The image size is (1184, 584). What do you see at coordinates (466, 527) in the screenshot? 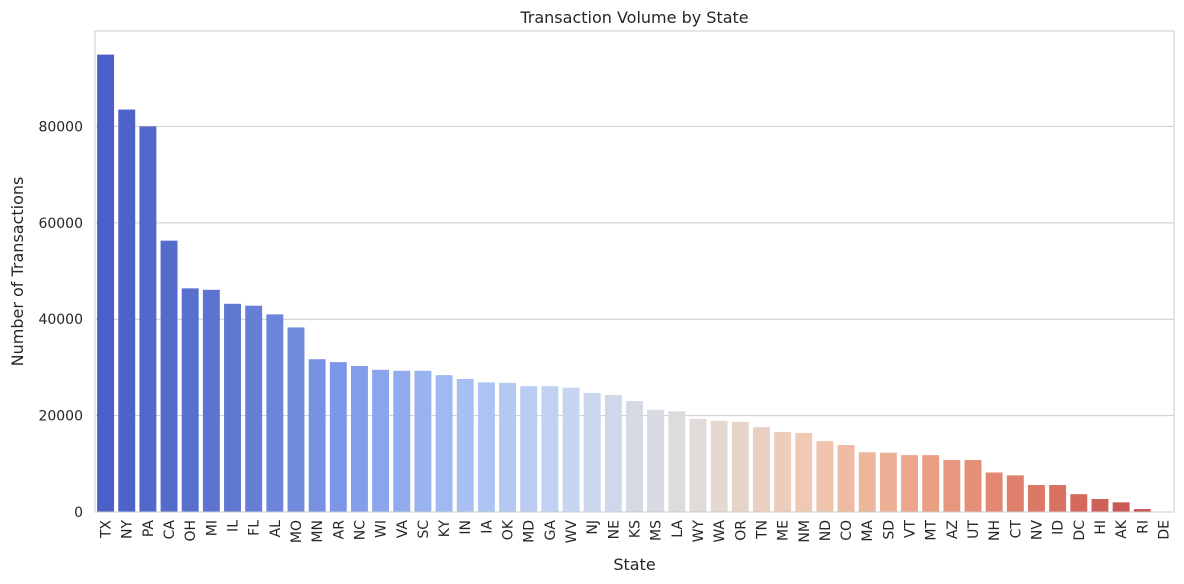
I see `x-tick-label: IN` at bounding box center [466, 527].